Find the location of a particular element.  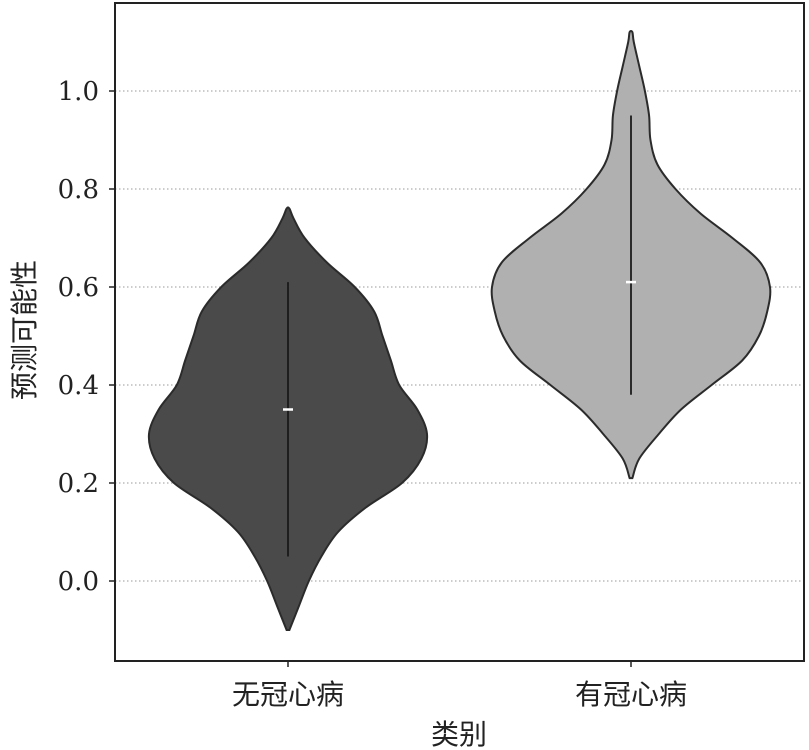

y-tick-label: 1.0 is located at coordinates (78, 92).